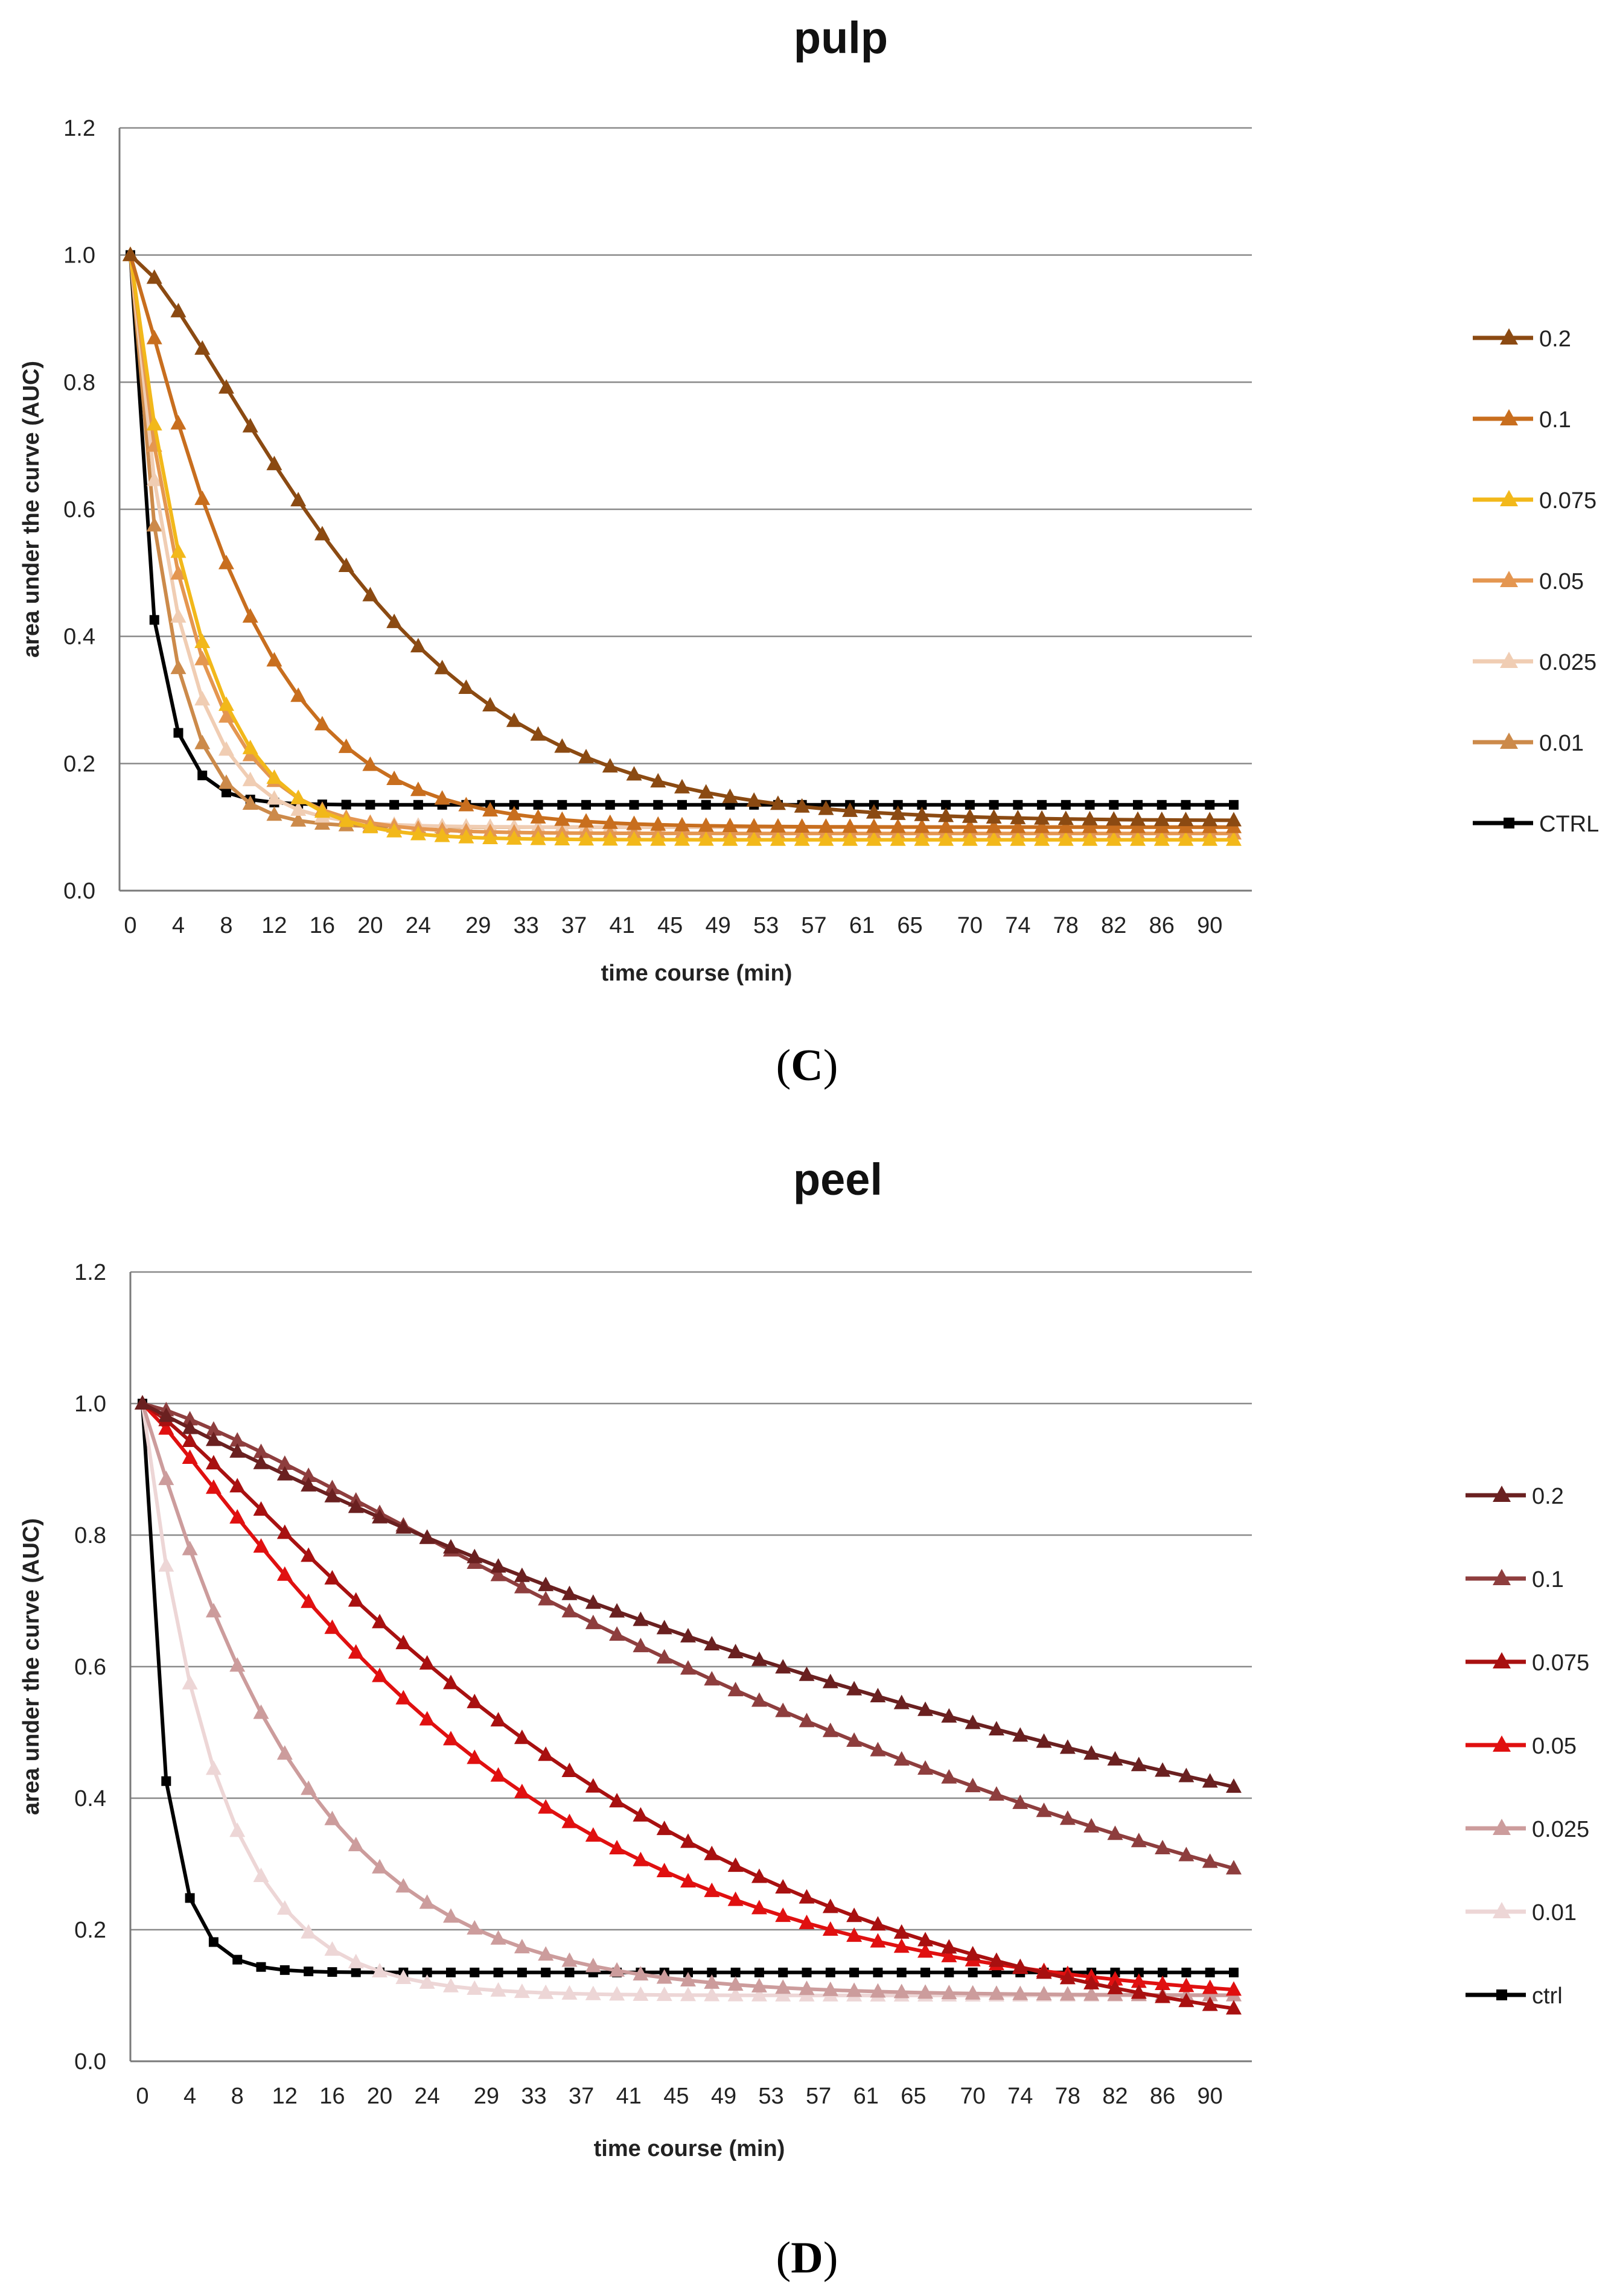 The width and height of the screenshot is (1614, 2296). Describe the element at coordinates (1527, 1746) in the screenshot. I see `legend: 0.2 0.1 0.075 0.05 0.025 0.01 ctrl` at that location.